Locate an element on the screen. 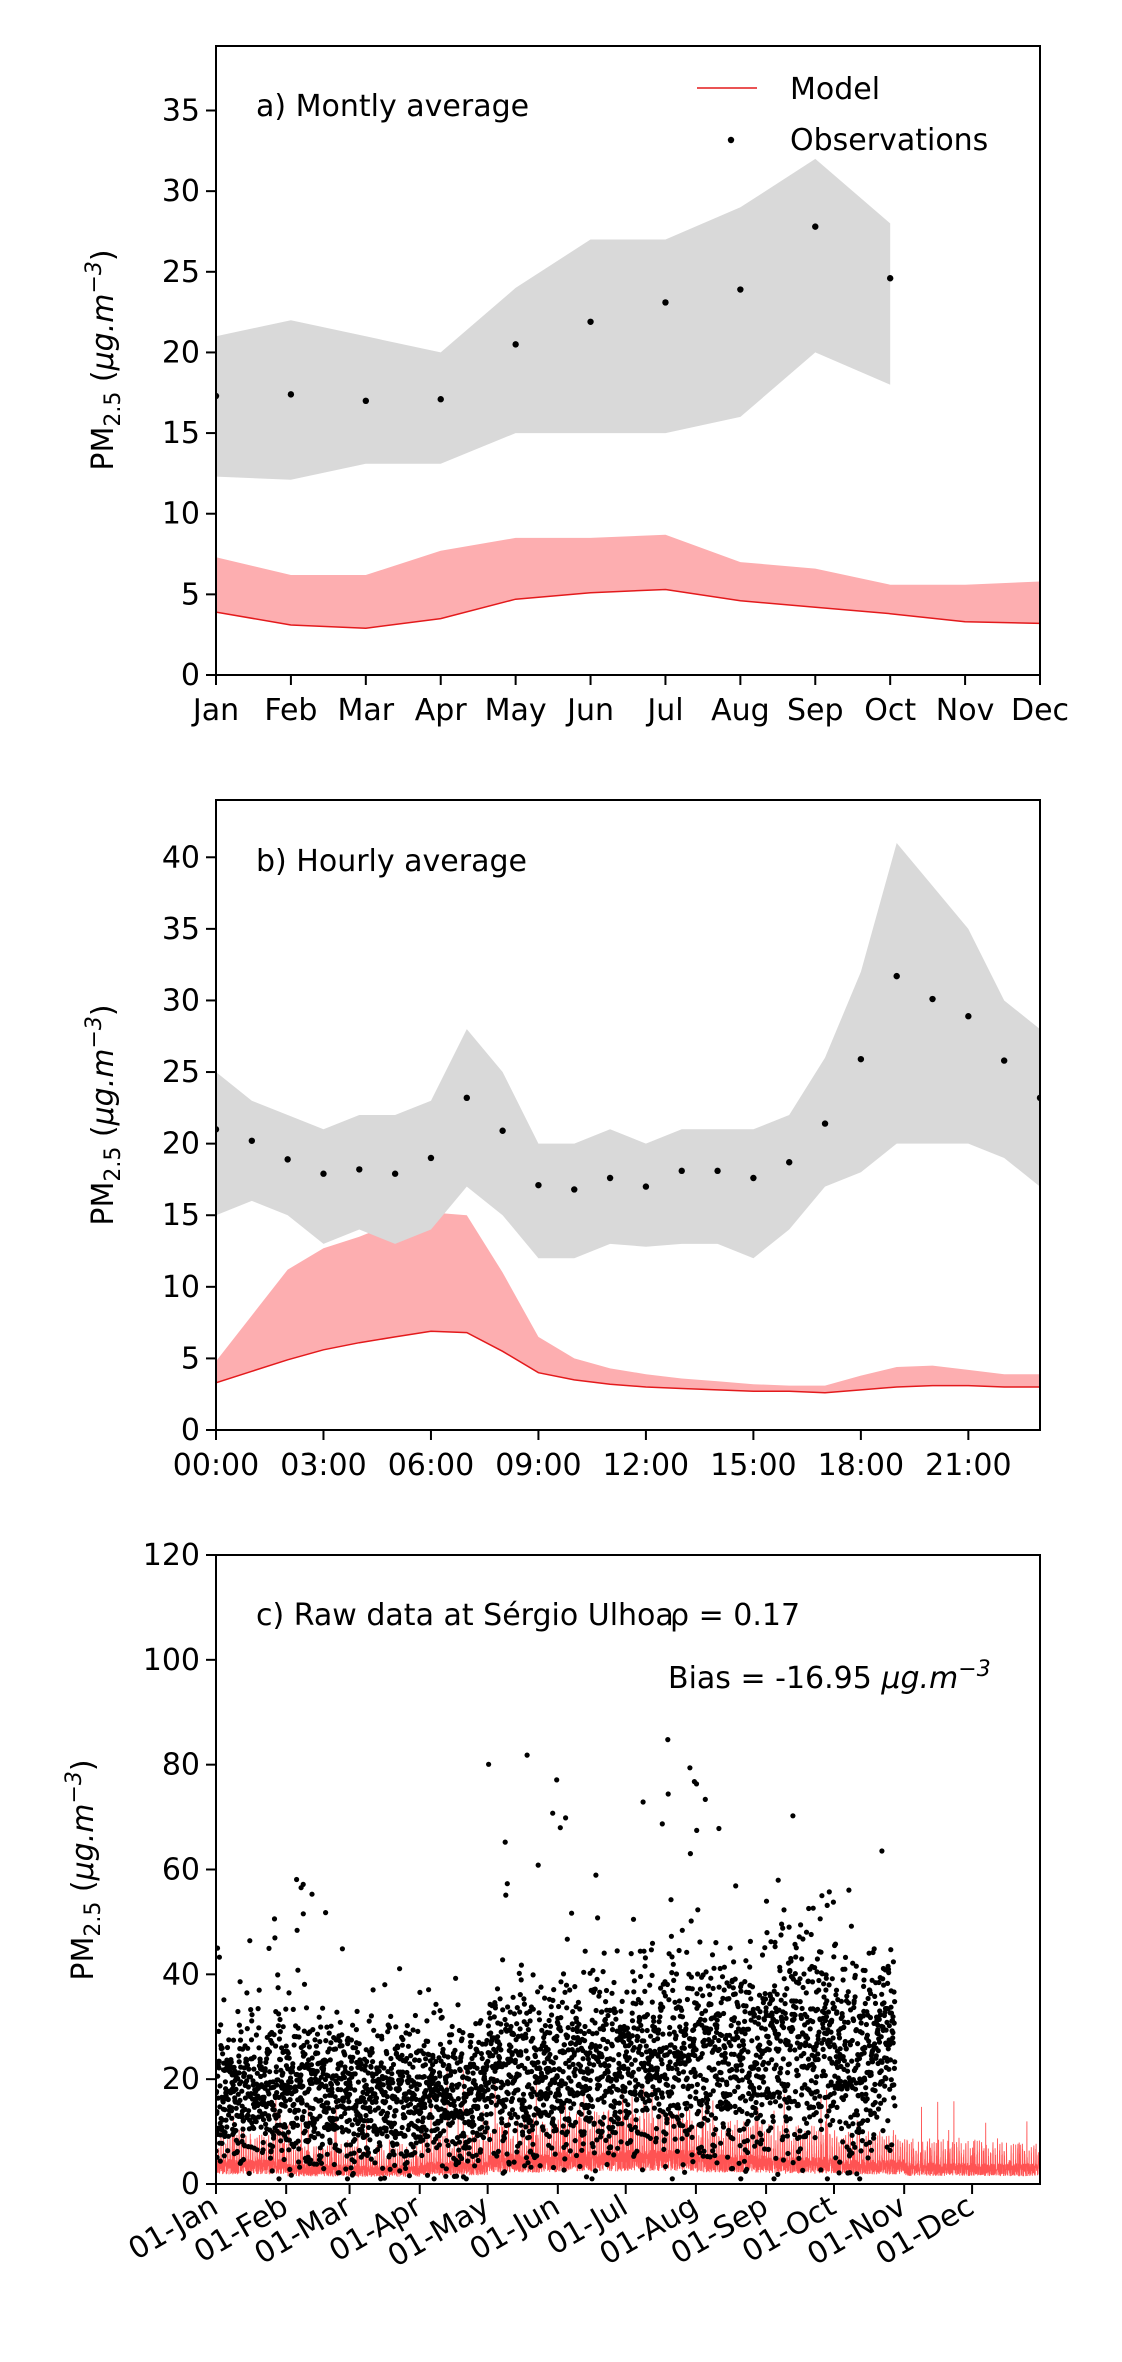 The width and height of the screenshot is (1122, 2362). x-tick-label: 15:00 is located at coordinates (753, 1465).